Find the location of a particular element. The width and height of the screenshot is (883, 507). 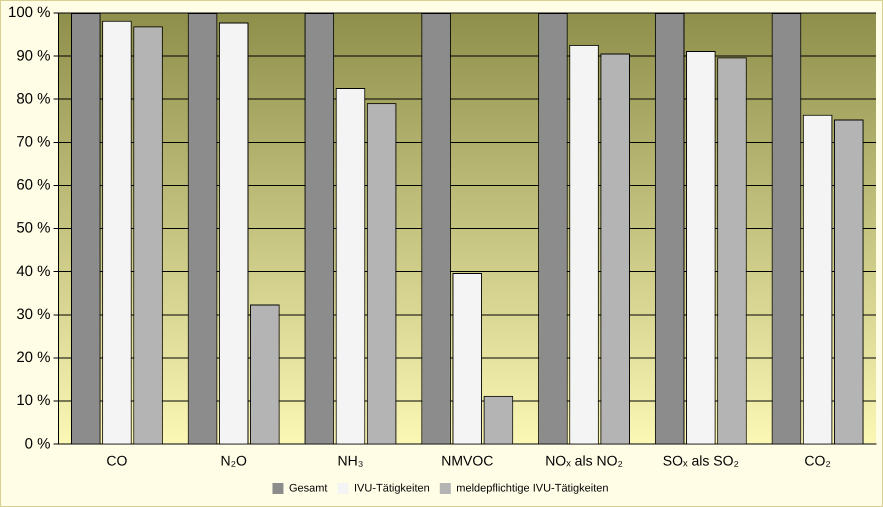

x-tick-label: CO is located at coordinates (117, 460).